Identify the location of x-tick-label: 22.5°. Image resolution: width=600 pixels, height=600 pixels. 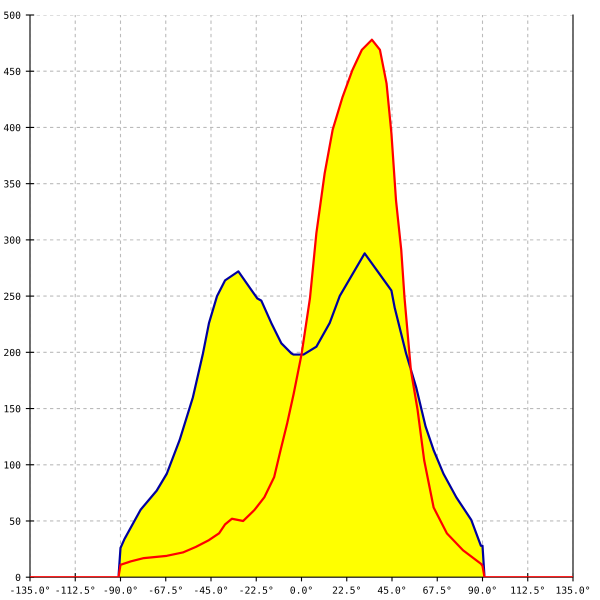
(346, 590).